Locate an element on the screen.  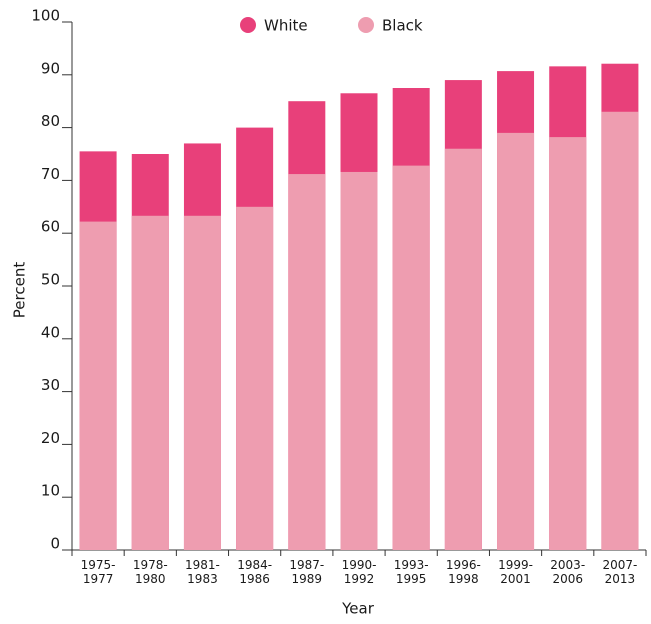
x-tick-label: 2007-2013 is located at coordinates (619, 572).